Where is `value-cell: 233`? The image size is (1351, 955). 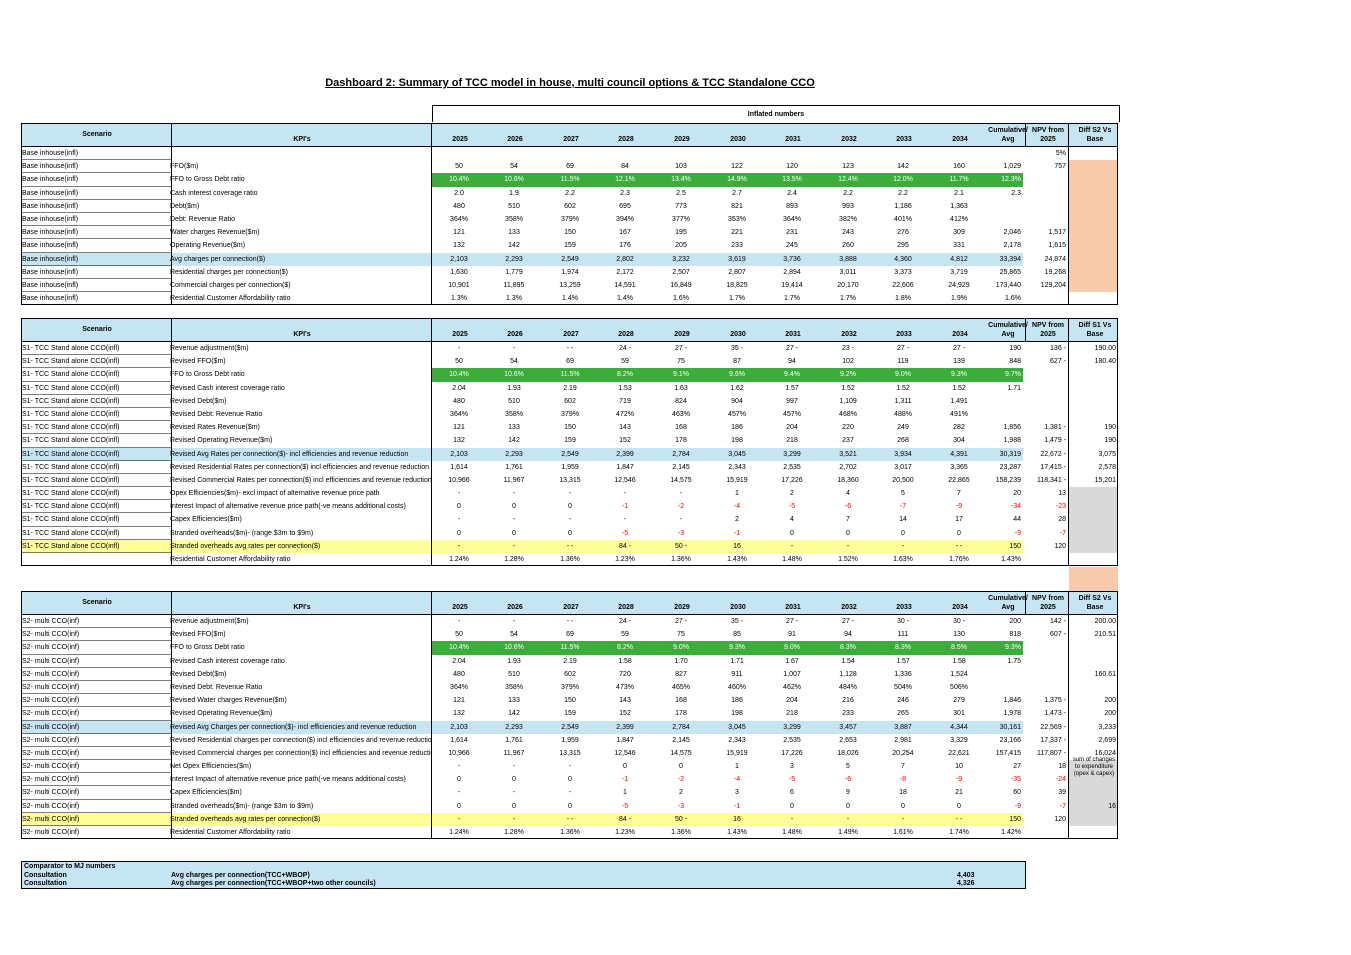 value-cell: 233 is located at coordinates (848, 714).